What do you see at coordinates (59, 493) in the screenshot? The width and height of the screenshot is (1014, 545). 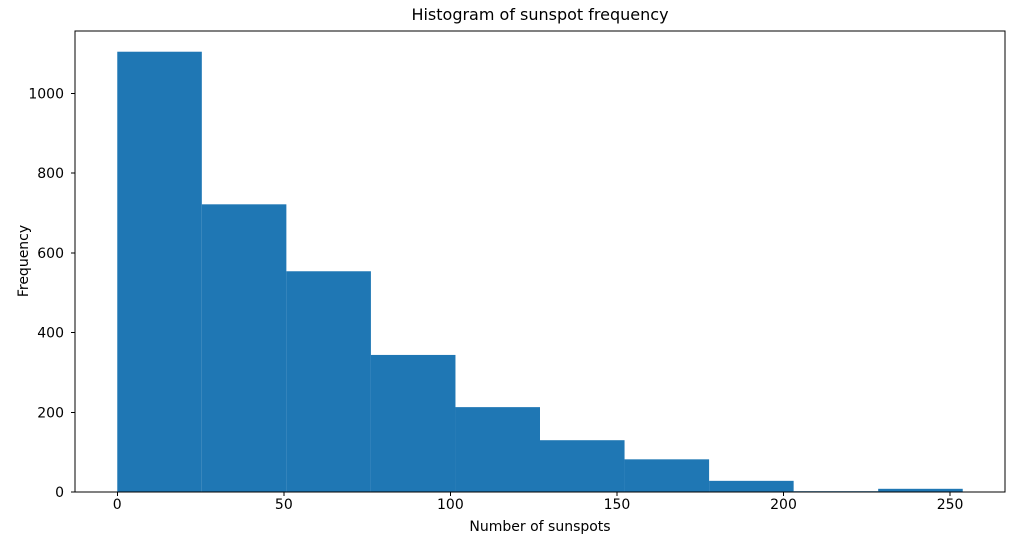 I see `y-tick-label: 0` at bounding box center [59, 493].